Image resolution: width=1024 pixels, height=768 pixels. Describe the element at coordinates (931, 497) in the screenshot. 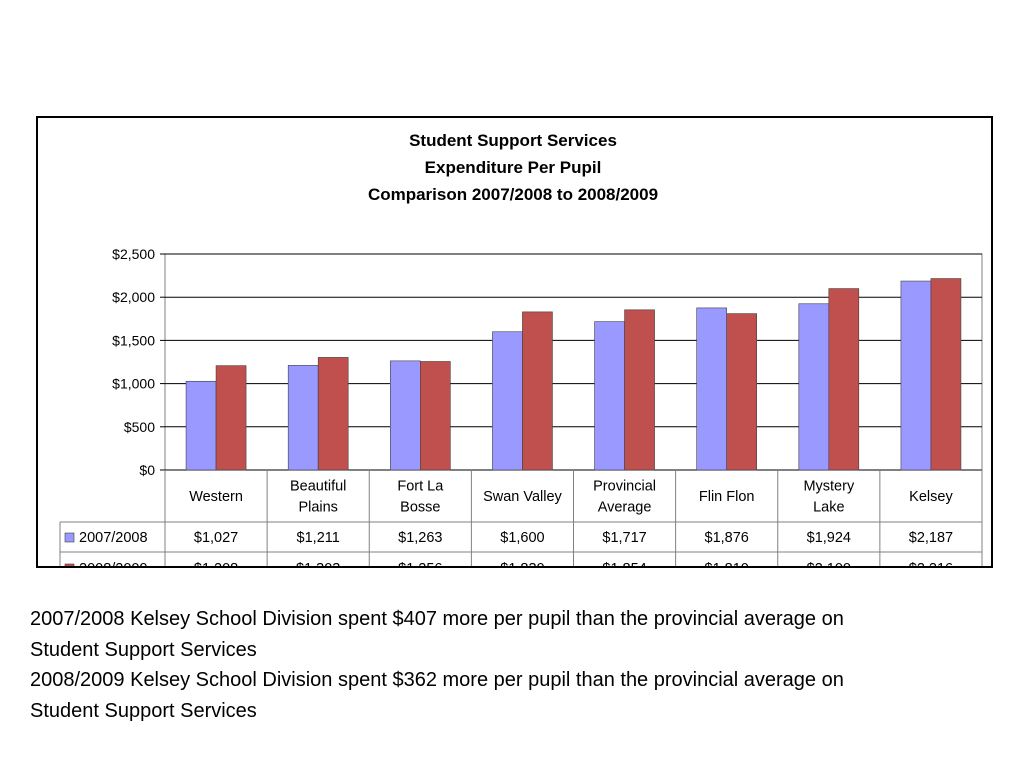

I see `category-label: Kelsey` at that location.